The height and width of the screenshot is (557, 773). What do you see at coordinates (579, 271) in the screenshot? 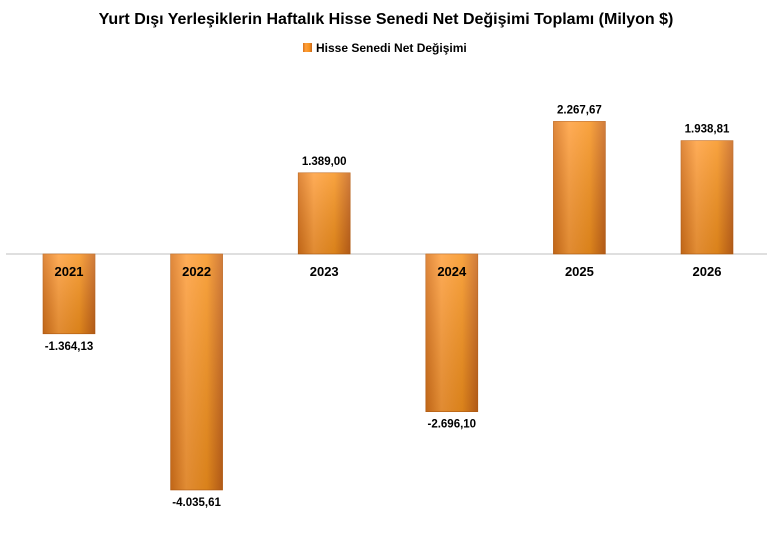
I see `category-label-2025: 2025` at bounding box center [579, 271].